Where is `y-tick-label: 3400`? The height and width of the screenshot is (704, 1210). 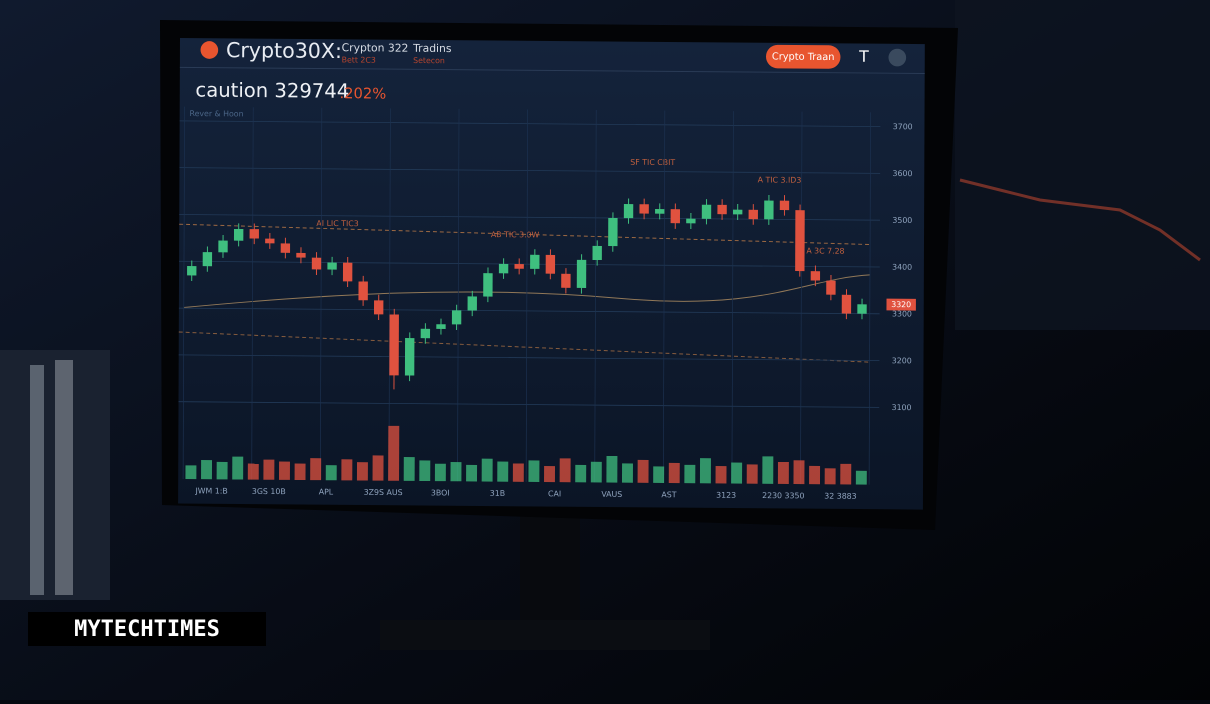 y-tick-label: 3400 is located at coordinates (902, 267).